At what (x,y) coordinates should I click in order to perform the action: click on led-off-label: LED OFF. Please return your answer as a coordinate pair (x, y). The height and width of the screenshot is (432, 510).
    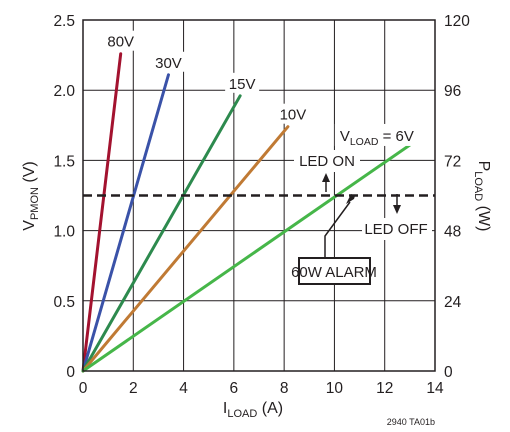
    Looking at the image, I should click on (395, 229).